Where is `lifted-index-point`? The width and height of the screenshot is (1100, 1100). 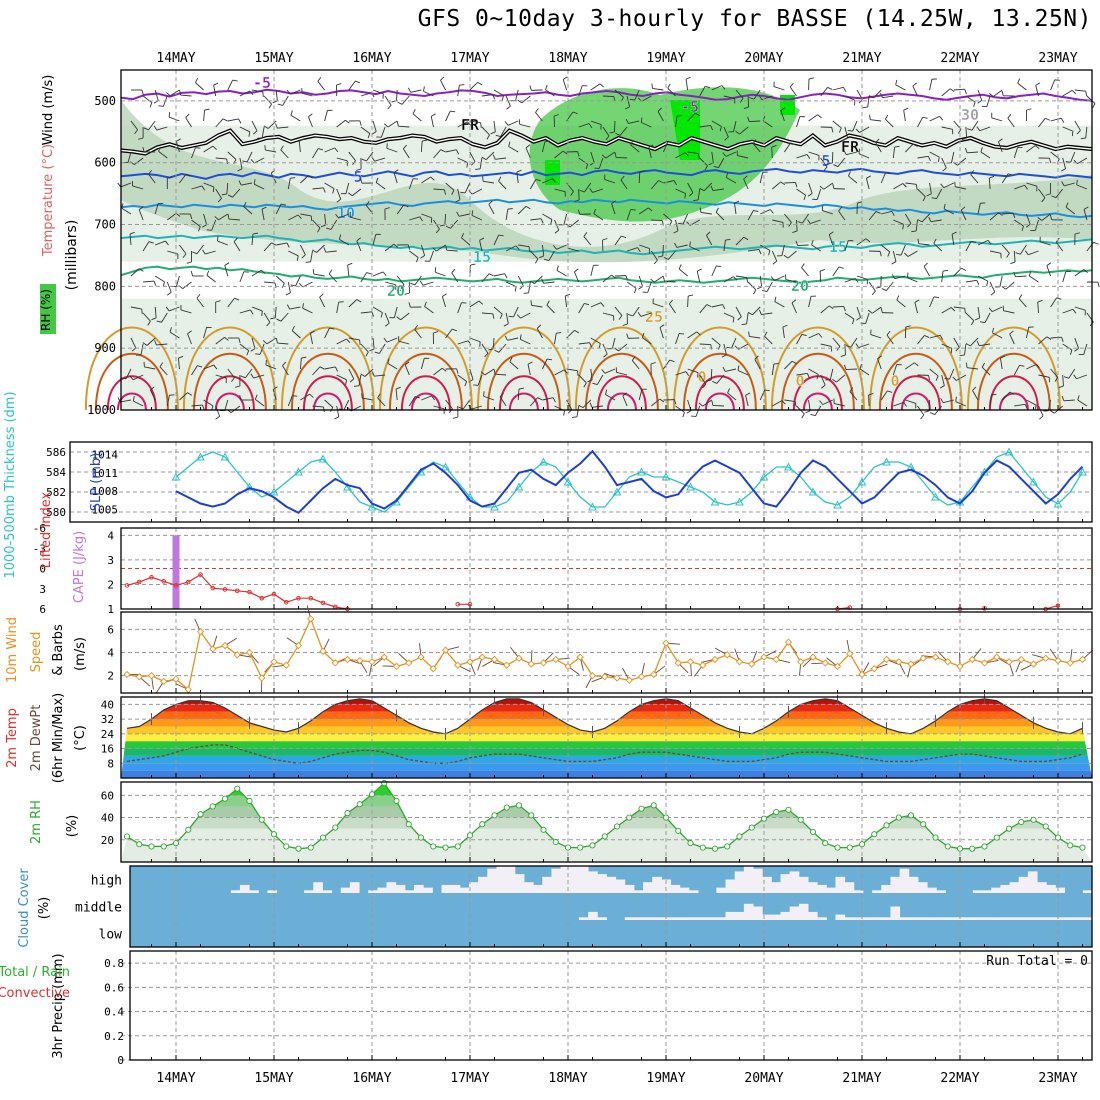 lifted-index-point is located at coordinates (470, 604).